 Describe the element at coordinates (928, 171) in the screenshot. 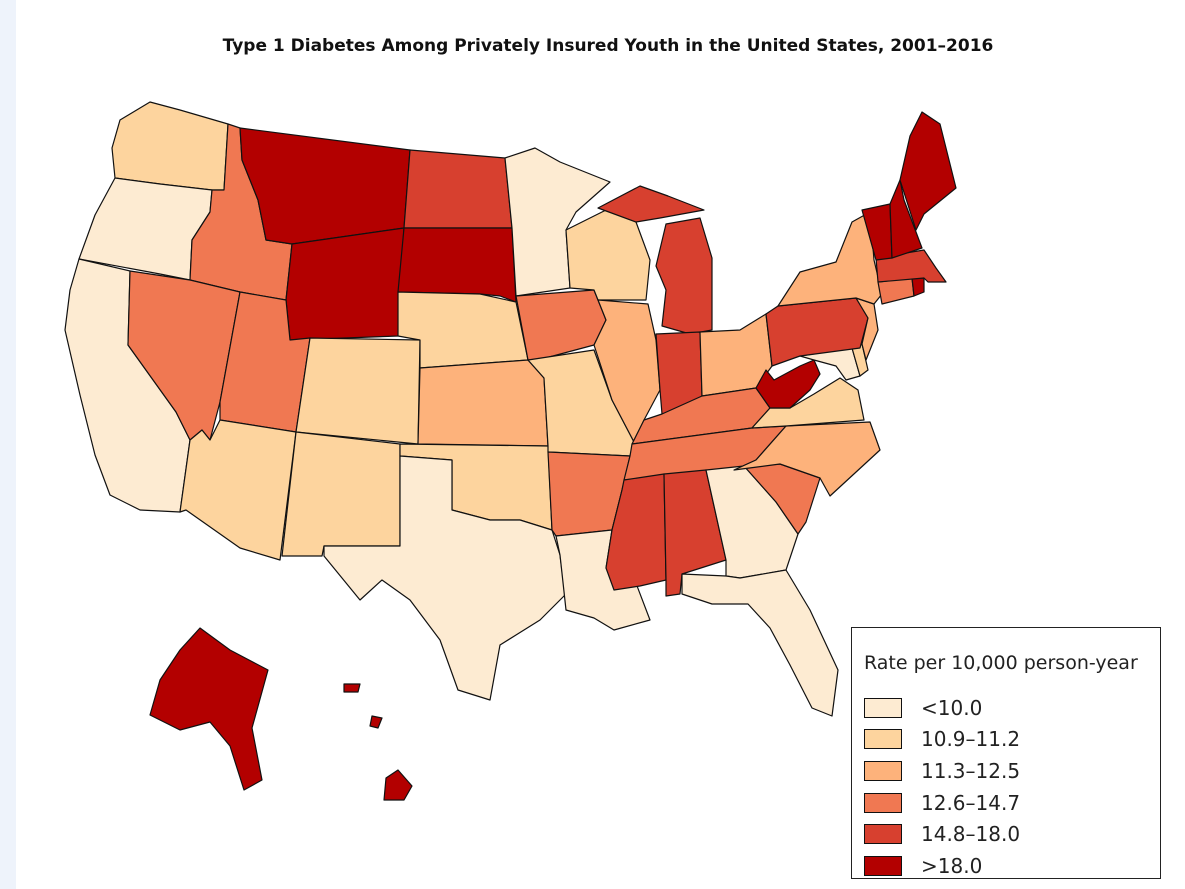

I see `state-maine` at that location.